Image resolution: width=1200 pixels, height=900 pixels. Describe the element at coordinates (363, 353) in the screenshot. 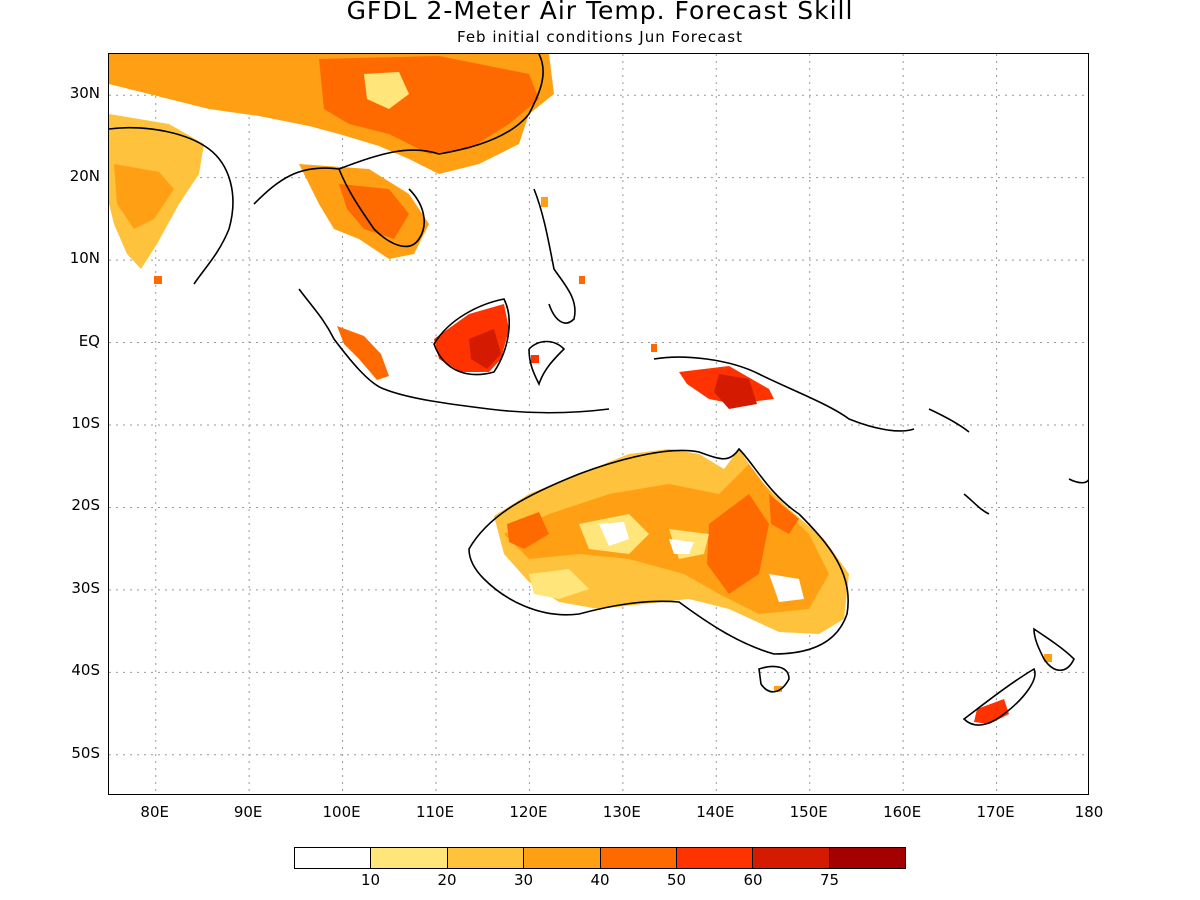

I see `skill-region-sumatra` at that location.